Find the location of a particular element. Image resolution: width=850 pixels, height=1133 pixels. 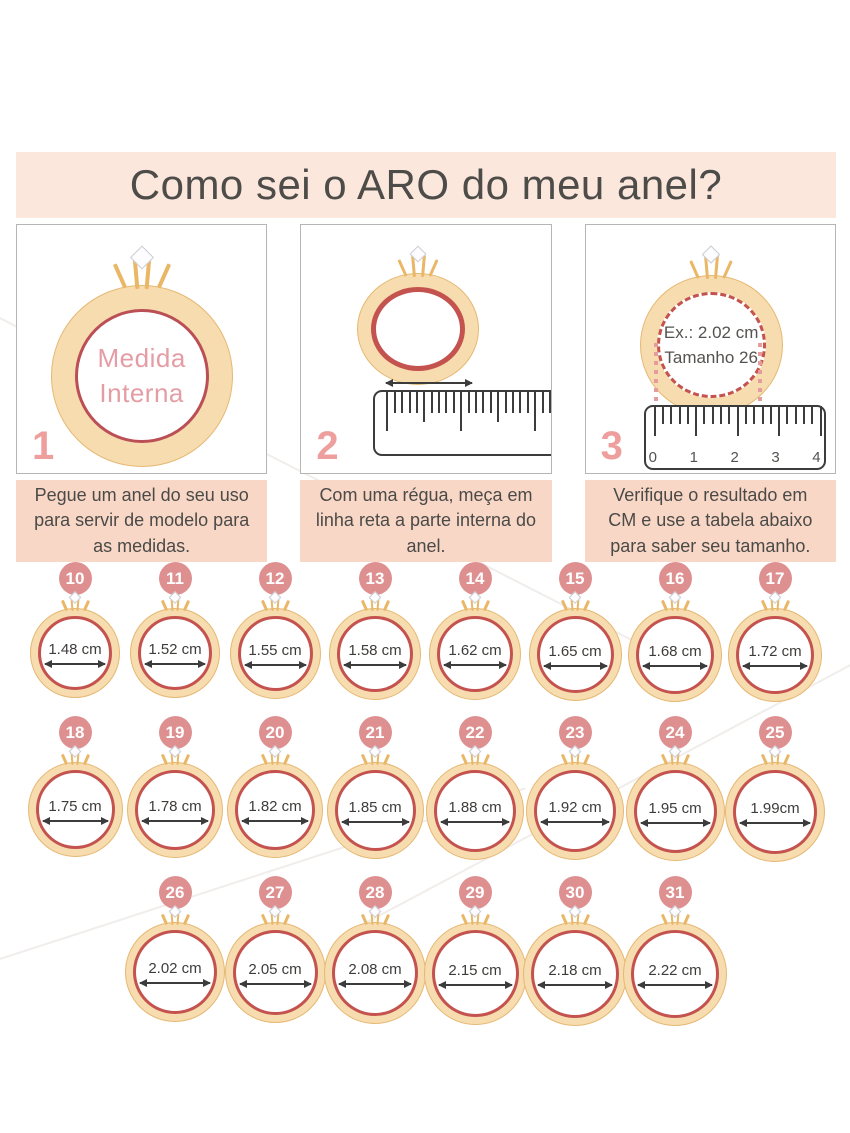

ring-illustration: 1.99cm is located at coordinates (775, 803).